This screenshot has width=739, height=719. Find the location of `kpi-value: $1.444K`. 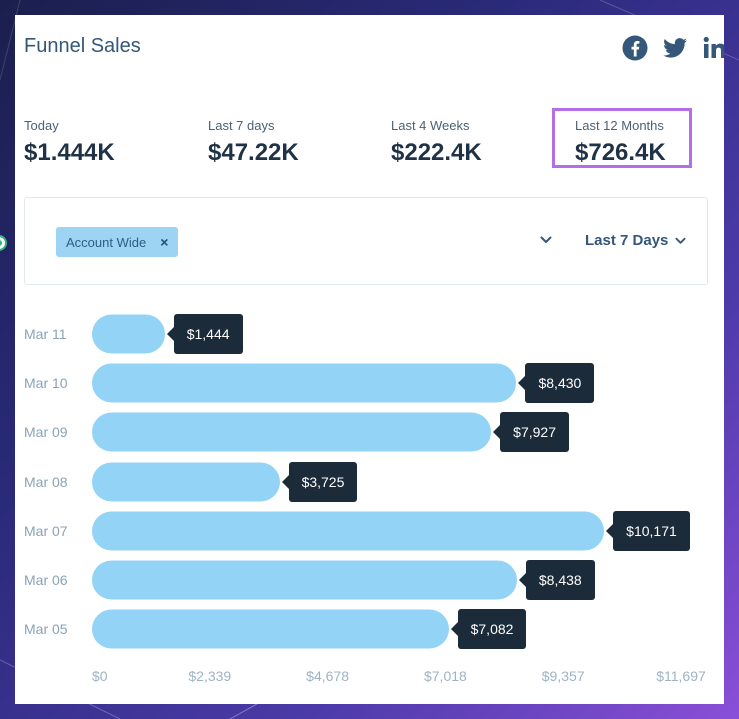

kpi-value: $1.444K is located at coordinates (69, 152).